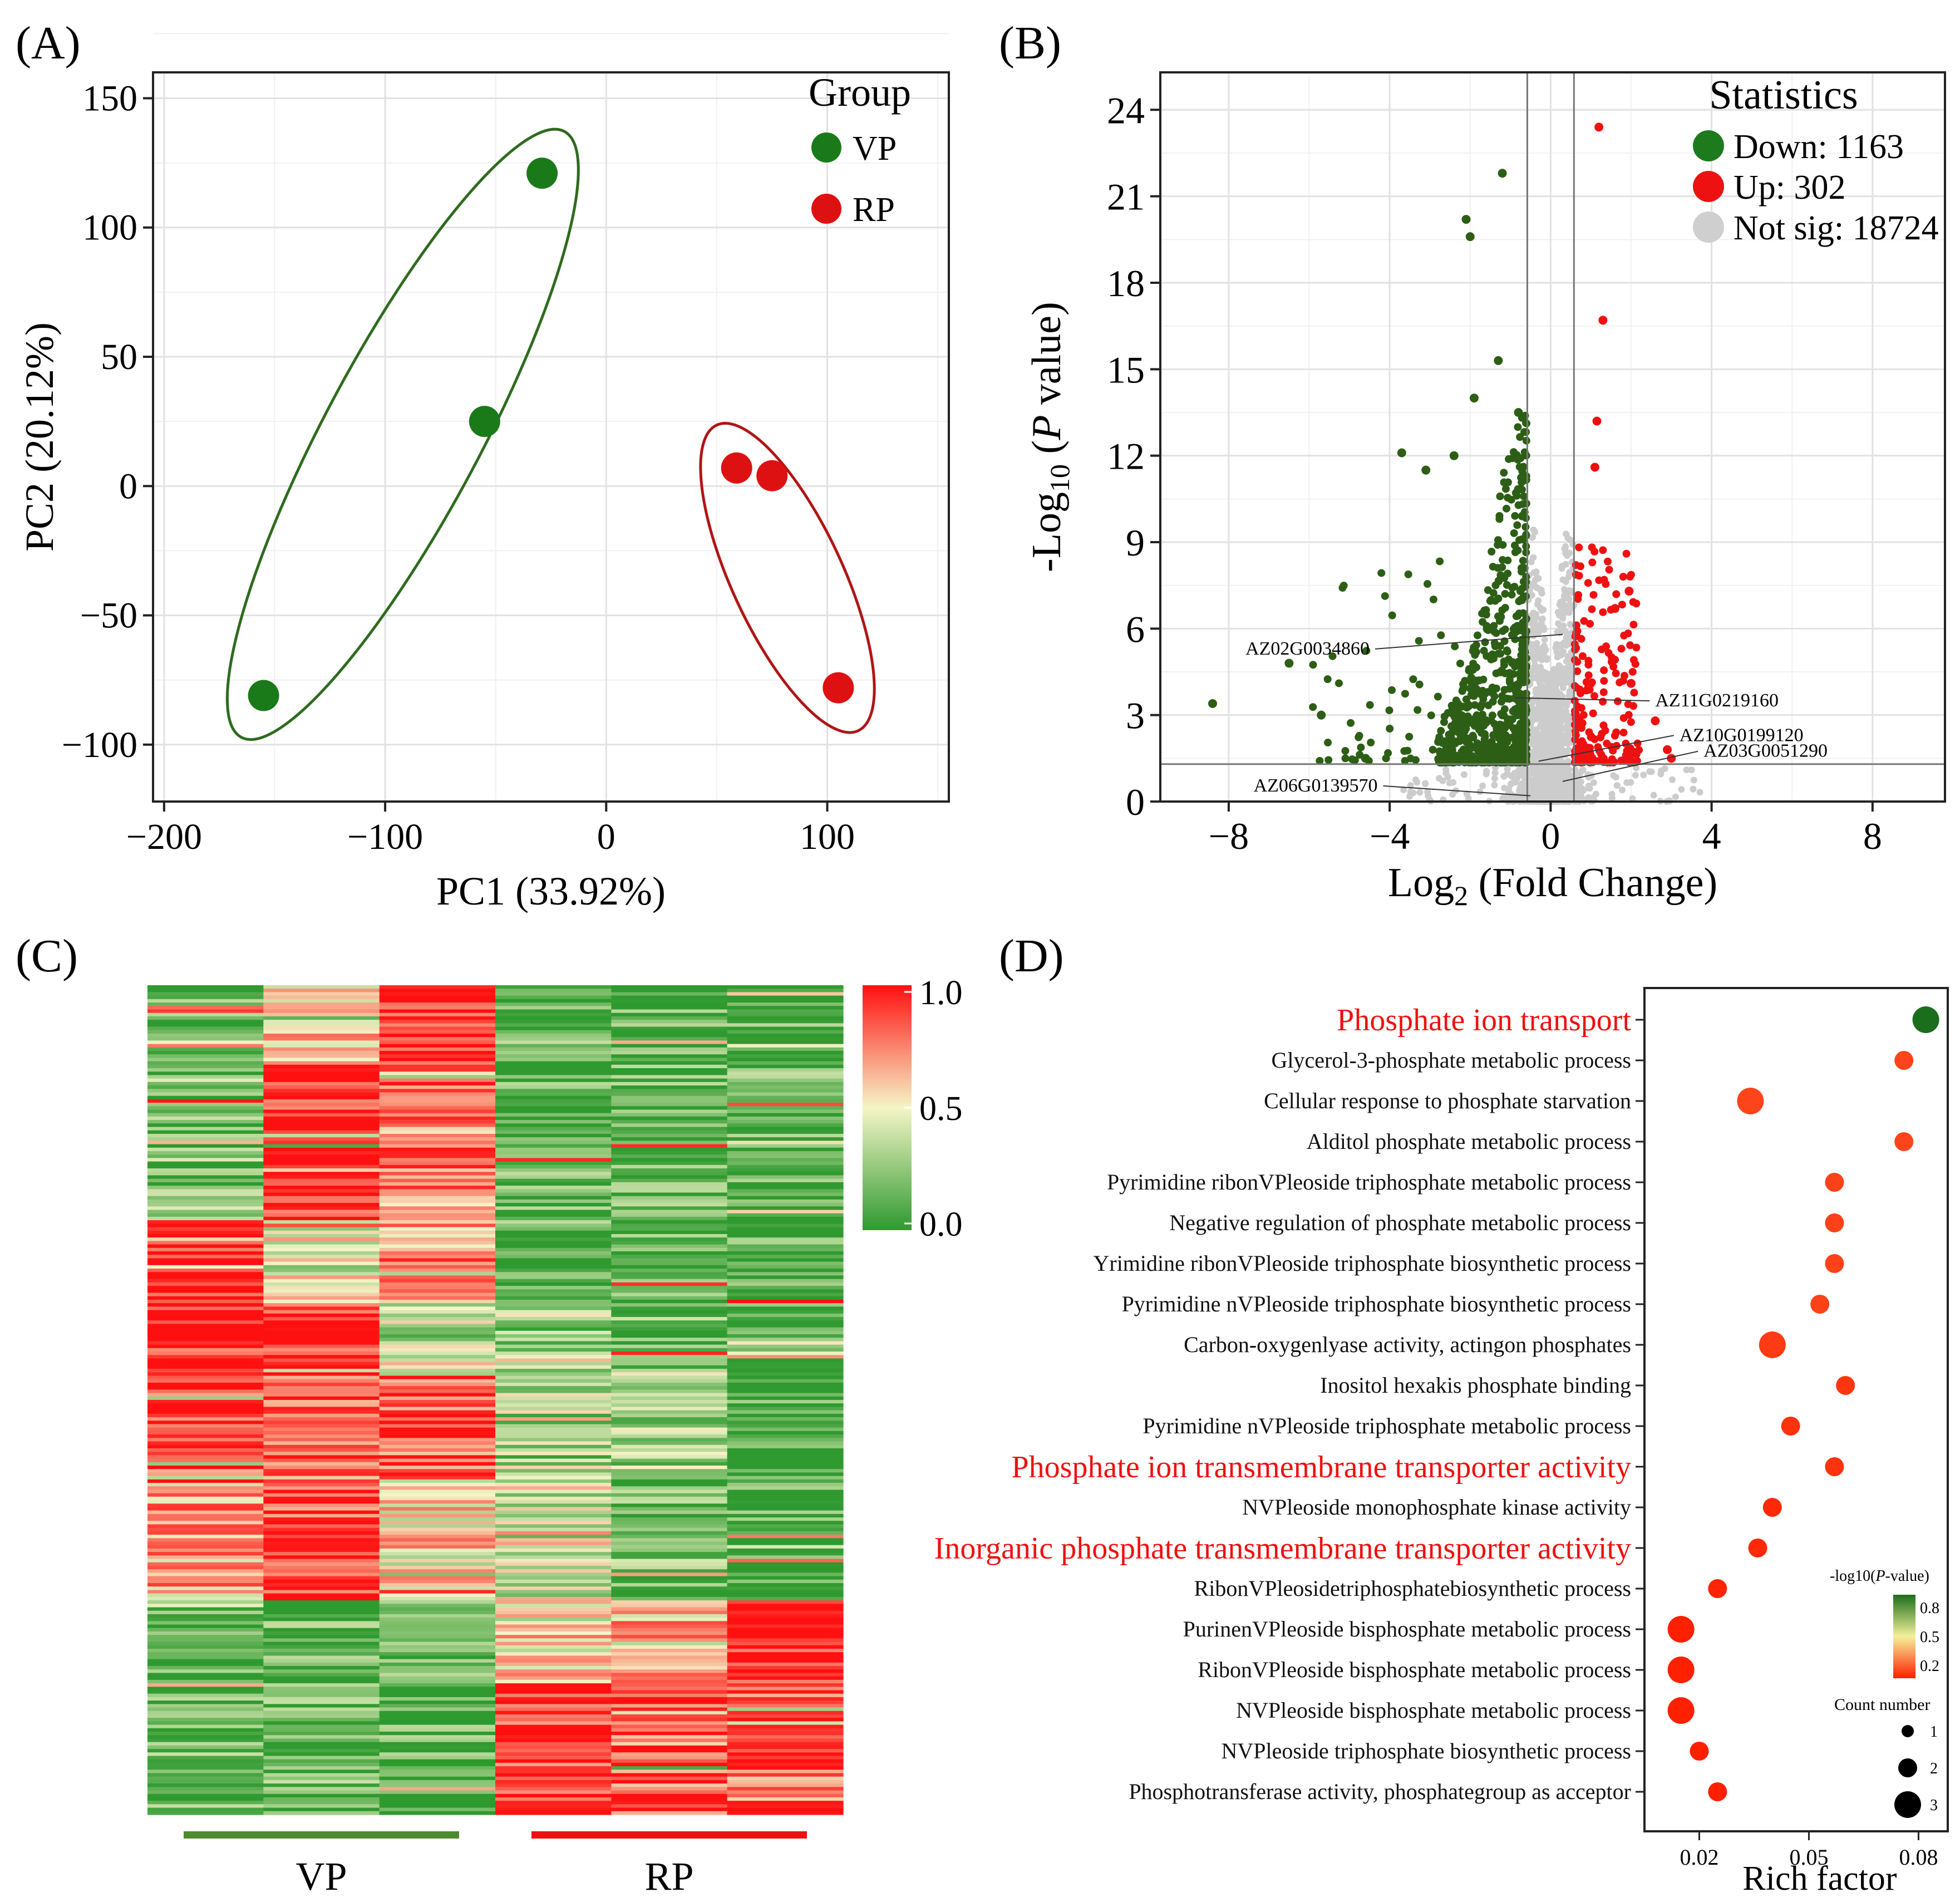  What do you see at coordinates (826, 209) in the screenshot?
I see `pca-legend-swatch-rp` at bounding box center [826, 209].